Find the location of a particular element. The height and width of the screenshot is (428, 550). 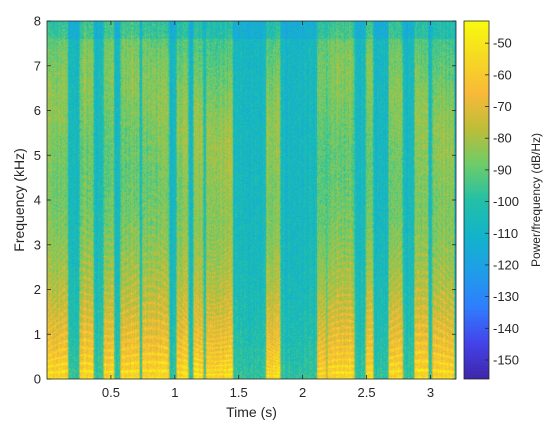

y-tick-label: 2 is located at coordinates (37, 289).